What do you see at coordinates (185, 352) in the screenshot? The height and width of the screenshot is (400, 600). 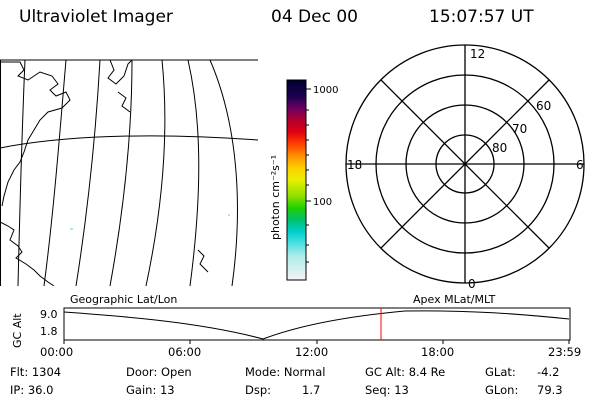 I see `time-tick-0600: 06:00` at bounding box center [185, 352].